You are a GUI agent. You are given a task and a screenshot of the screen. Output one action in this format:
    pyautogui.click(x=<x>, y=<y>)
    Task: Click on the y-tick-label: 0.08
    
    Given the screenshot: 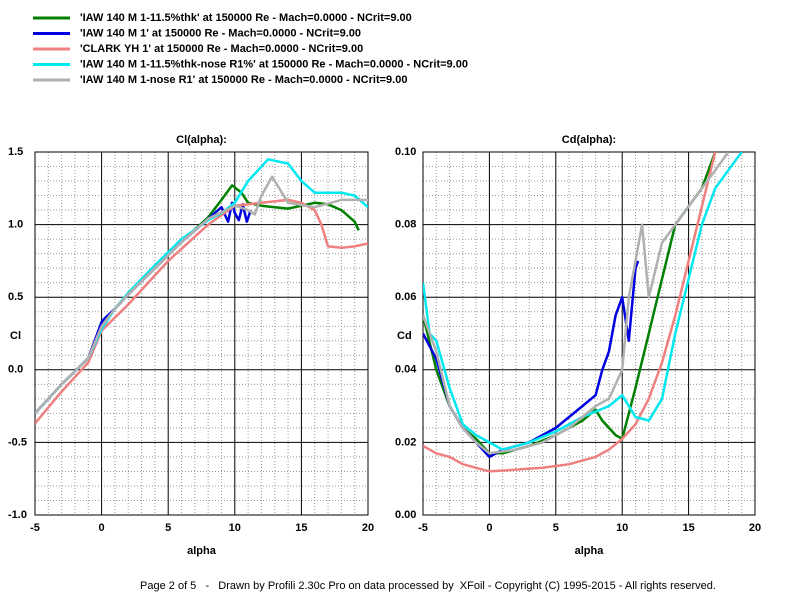 What is the action you would take?
    pyautogui.click(x=405, y=225)
    